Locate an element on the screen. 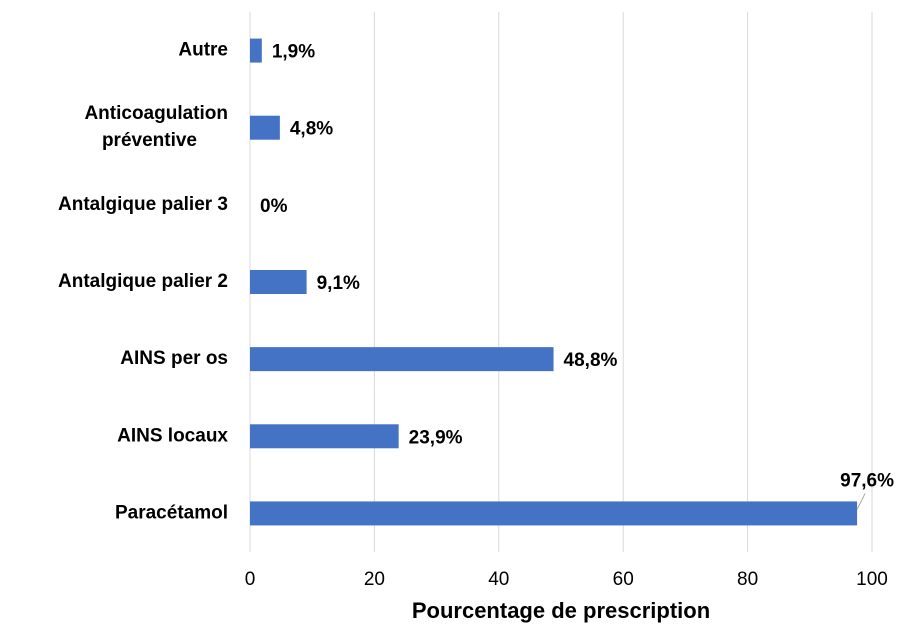  value-label: 9,1% is located at coordinates (338, 283).